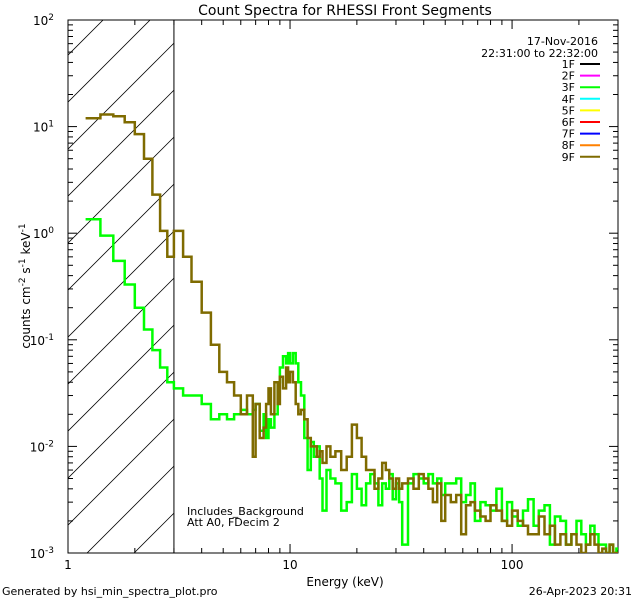 This screenshot has height=600, width=640. Describe the element at coordinates (345, 11) in the screenshot. I see `chart-title: Count Spectra for RHESSI Front Segments` at that location.